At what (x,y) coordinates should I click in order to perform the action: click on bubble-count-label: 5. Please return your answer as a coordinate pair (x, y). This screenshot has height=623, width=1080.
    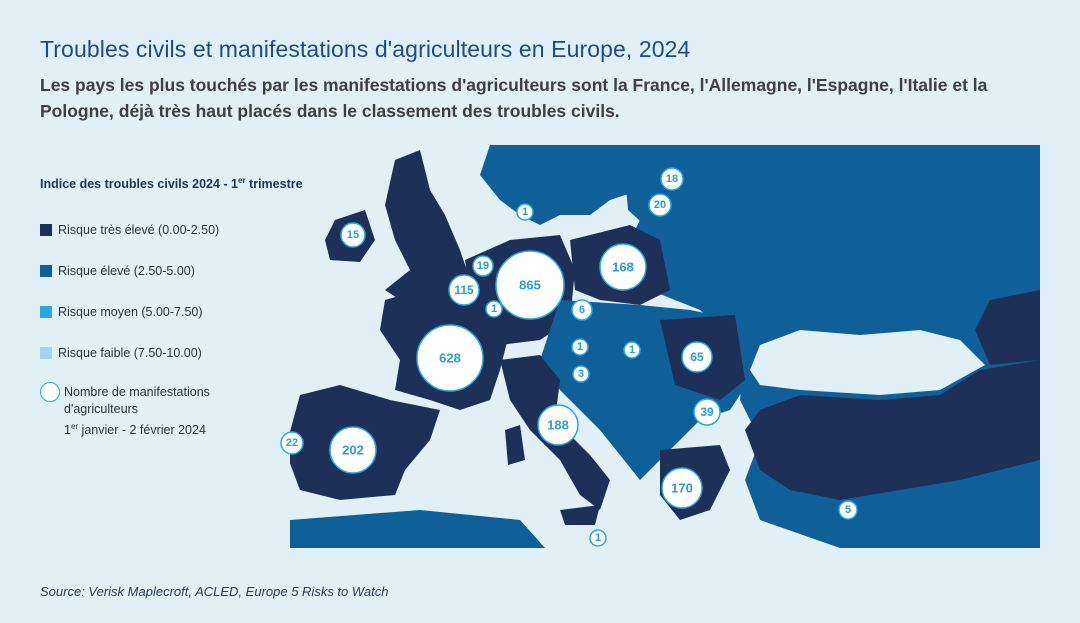
    Looking at the image, I should click on (848, 510).